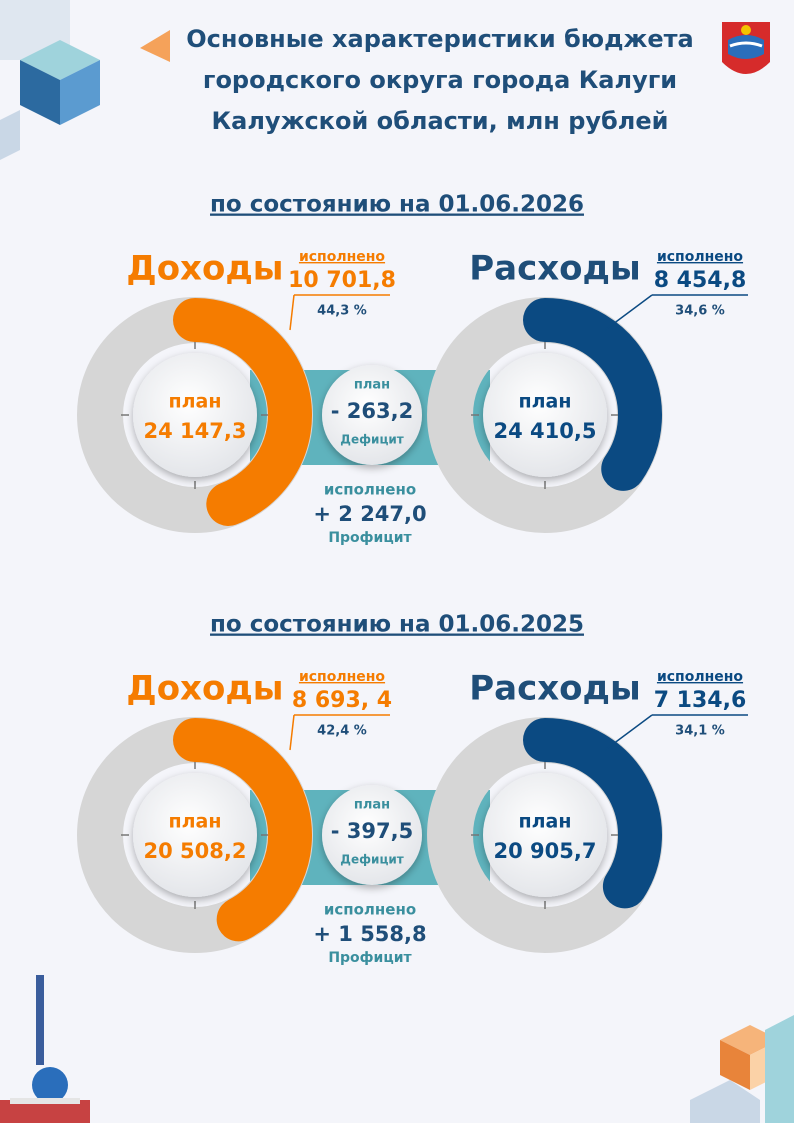 Image resolution: width=794 pixels, height=1123 pixels. Describe the element at coordinates (545, 851) in the screenshot. I see `plan-value: 20 905,7` at that location.